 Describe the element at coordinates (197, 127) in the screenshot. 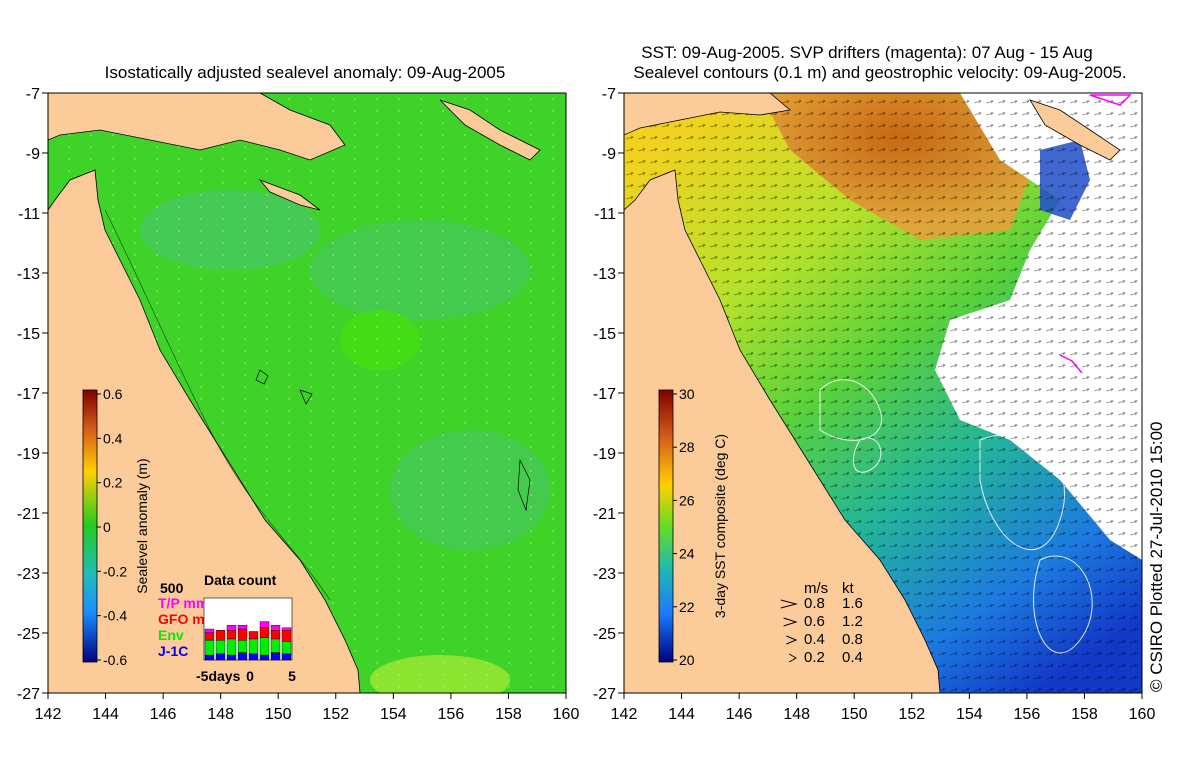

I see `land-png` at that location.